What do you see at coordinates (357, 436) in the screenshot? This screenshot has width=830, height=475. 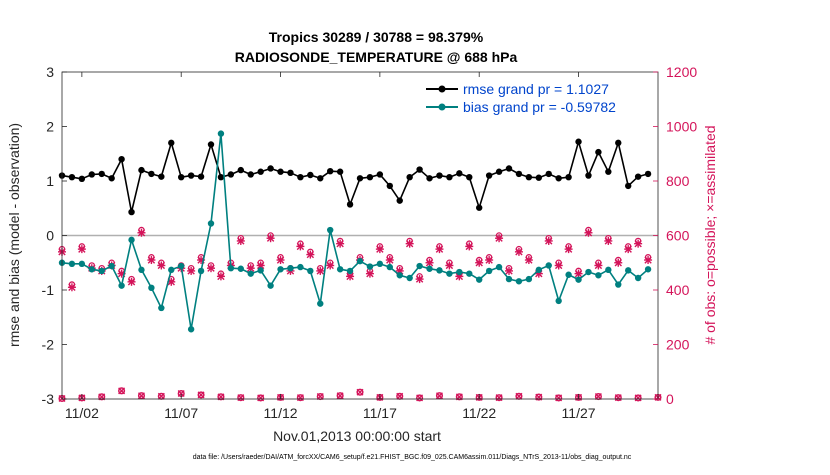 I see `x-axis-label: Nov.01,2013 00:00:00 start` at bounding box center [357, 436].